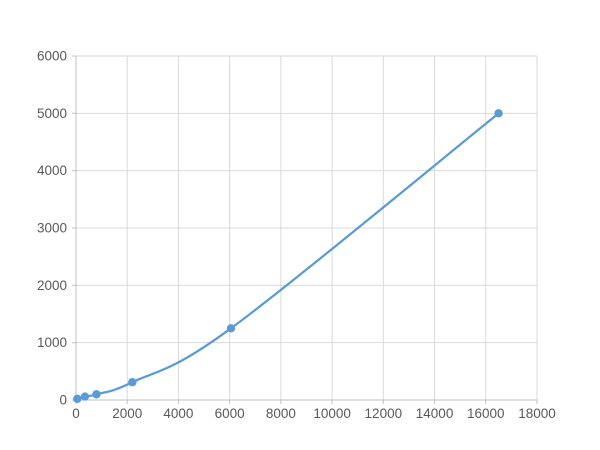 Image resolution: width=600 pixels, height=450 pixels. Describe the element at coordinates (178, 413) in the screenshot. I see `x-tick-label: 4000` at that location.